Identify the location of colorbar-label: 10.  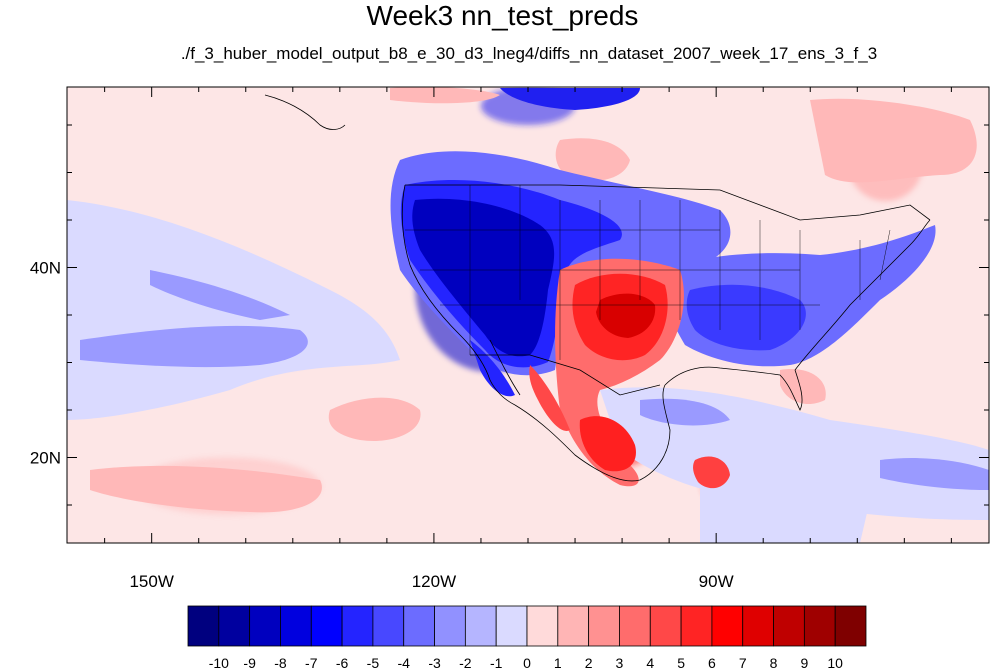
(835, 663).